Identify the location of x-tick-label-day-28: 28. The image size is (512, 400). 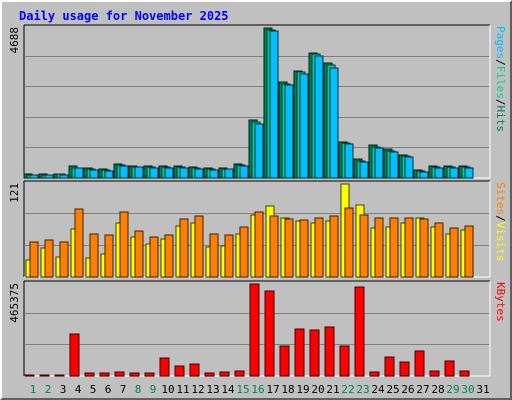
(437, 389).